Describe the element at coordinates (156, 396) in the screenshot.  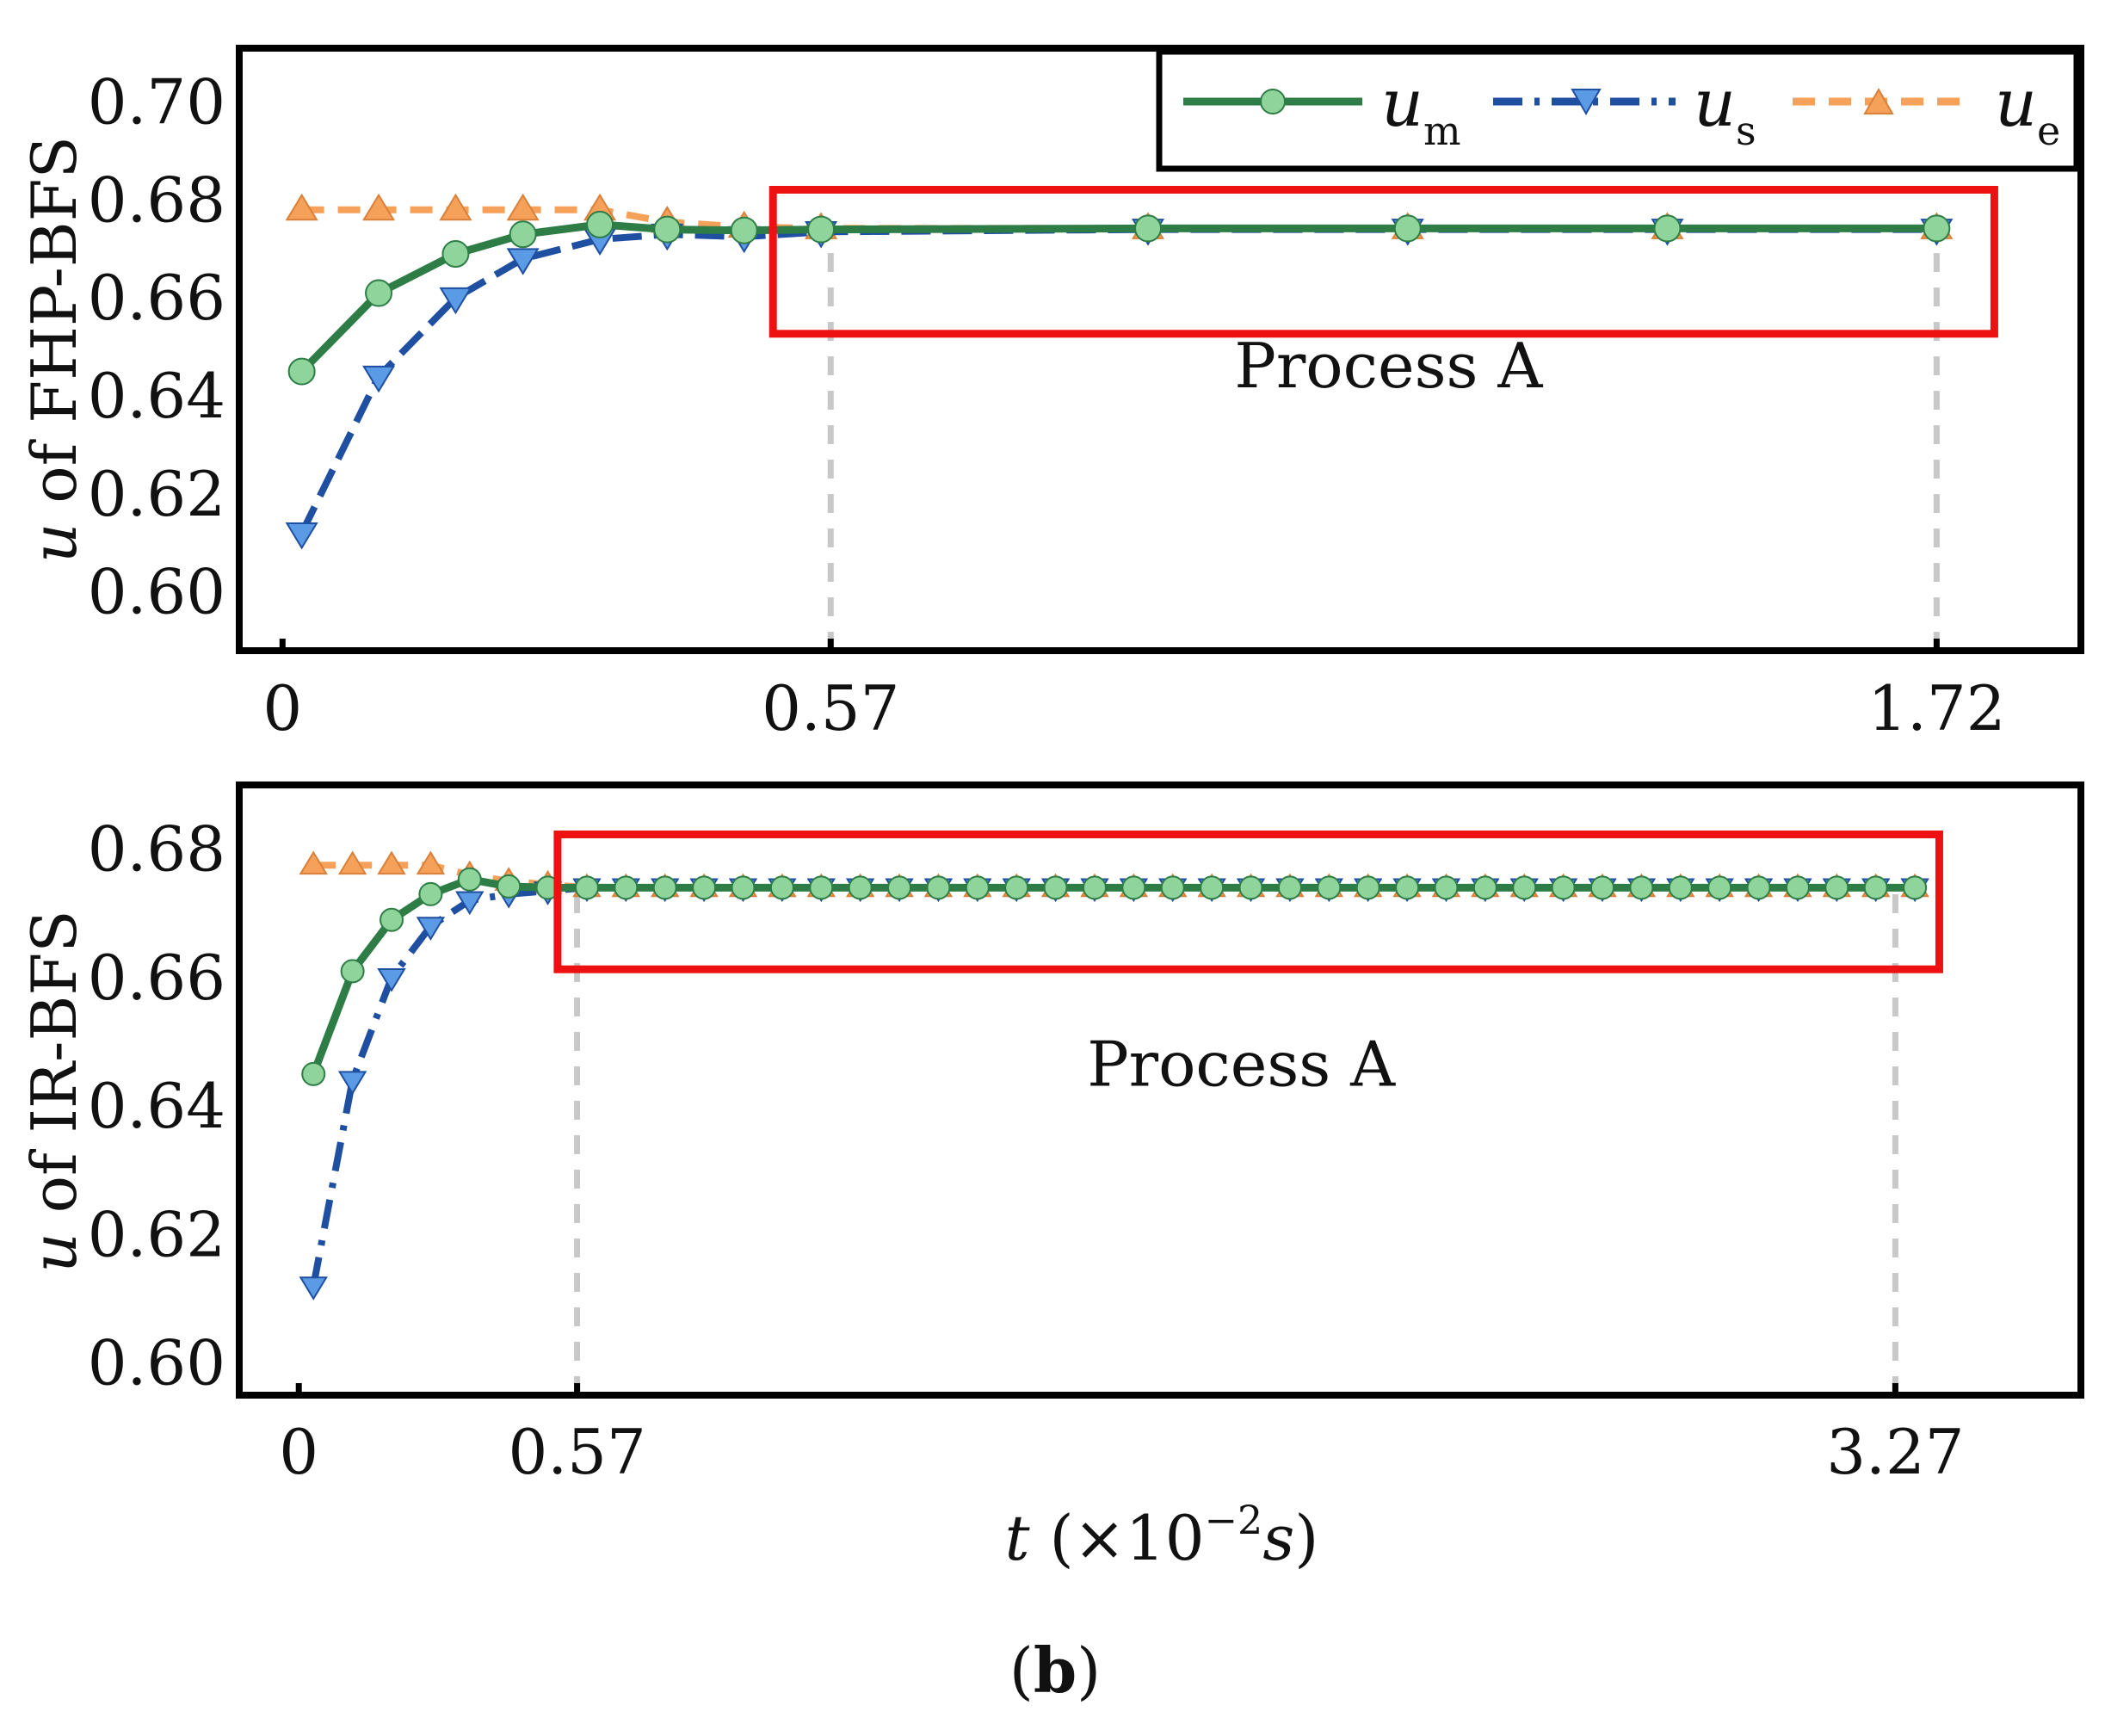
I see `fhp-y-tick-label-2: 0.64` at that location.